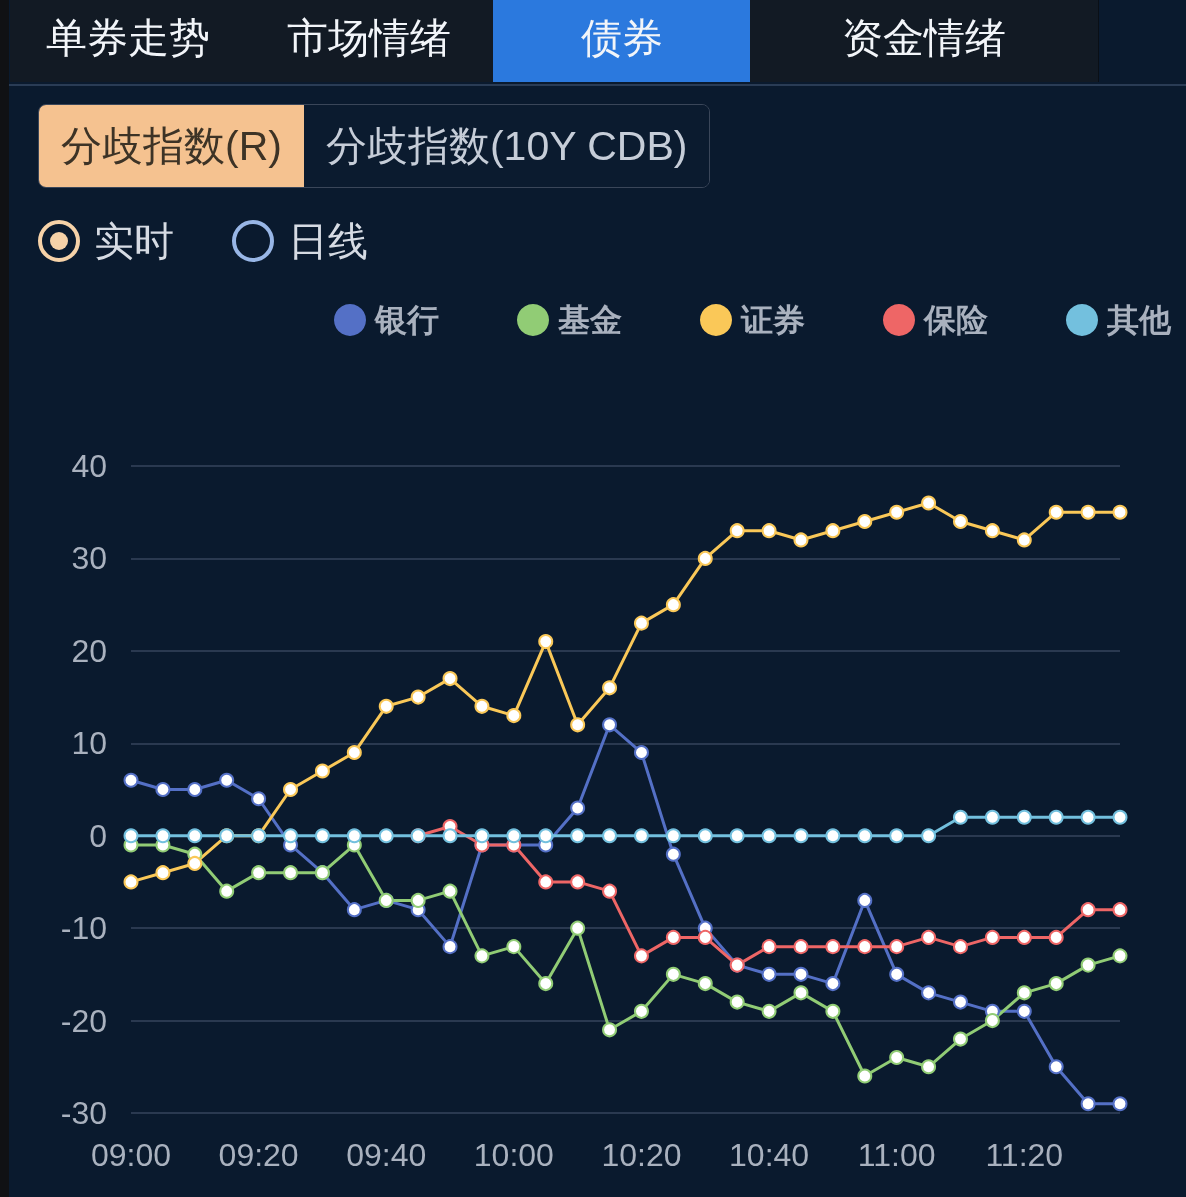 The image size is (1186, 1197). I want to click on x-tick-label: 09:20, so click(258, 1155).